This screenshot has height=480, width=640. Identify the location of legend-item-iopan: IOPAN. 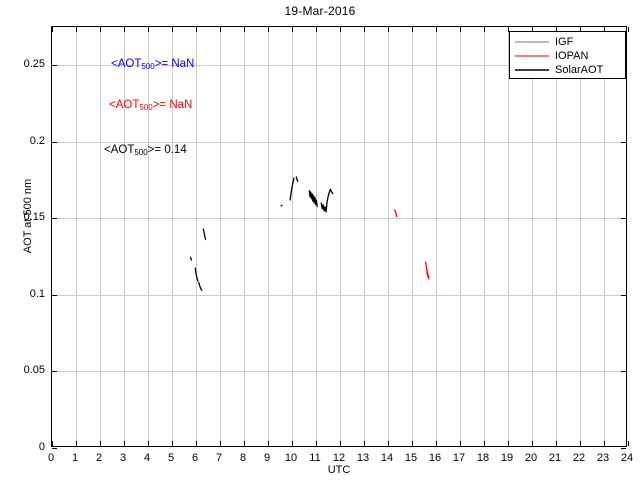
(567, 56).